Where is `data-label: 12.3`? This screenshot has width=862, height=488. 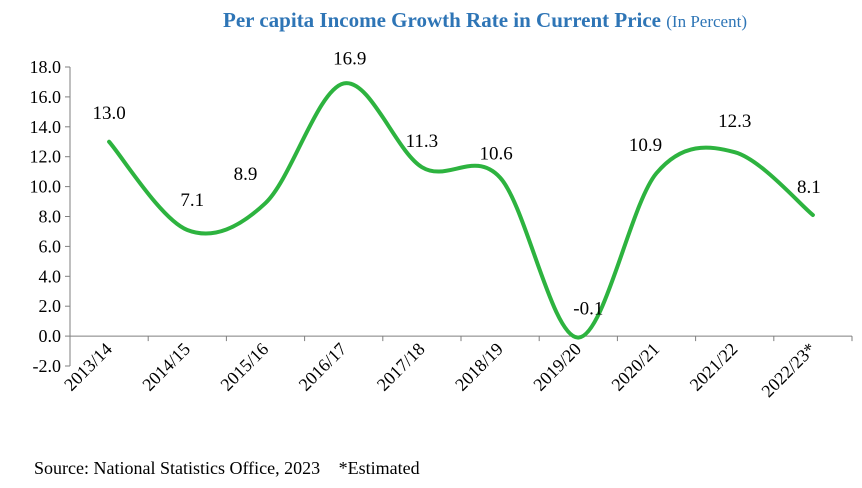 data-label: 12.3 is located at coordinates (734, 121).